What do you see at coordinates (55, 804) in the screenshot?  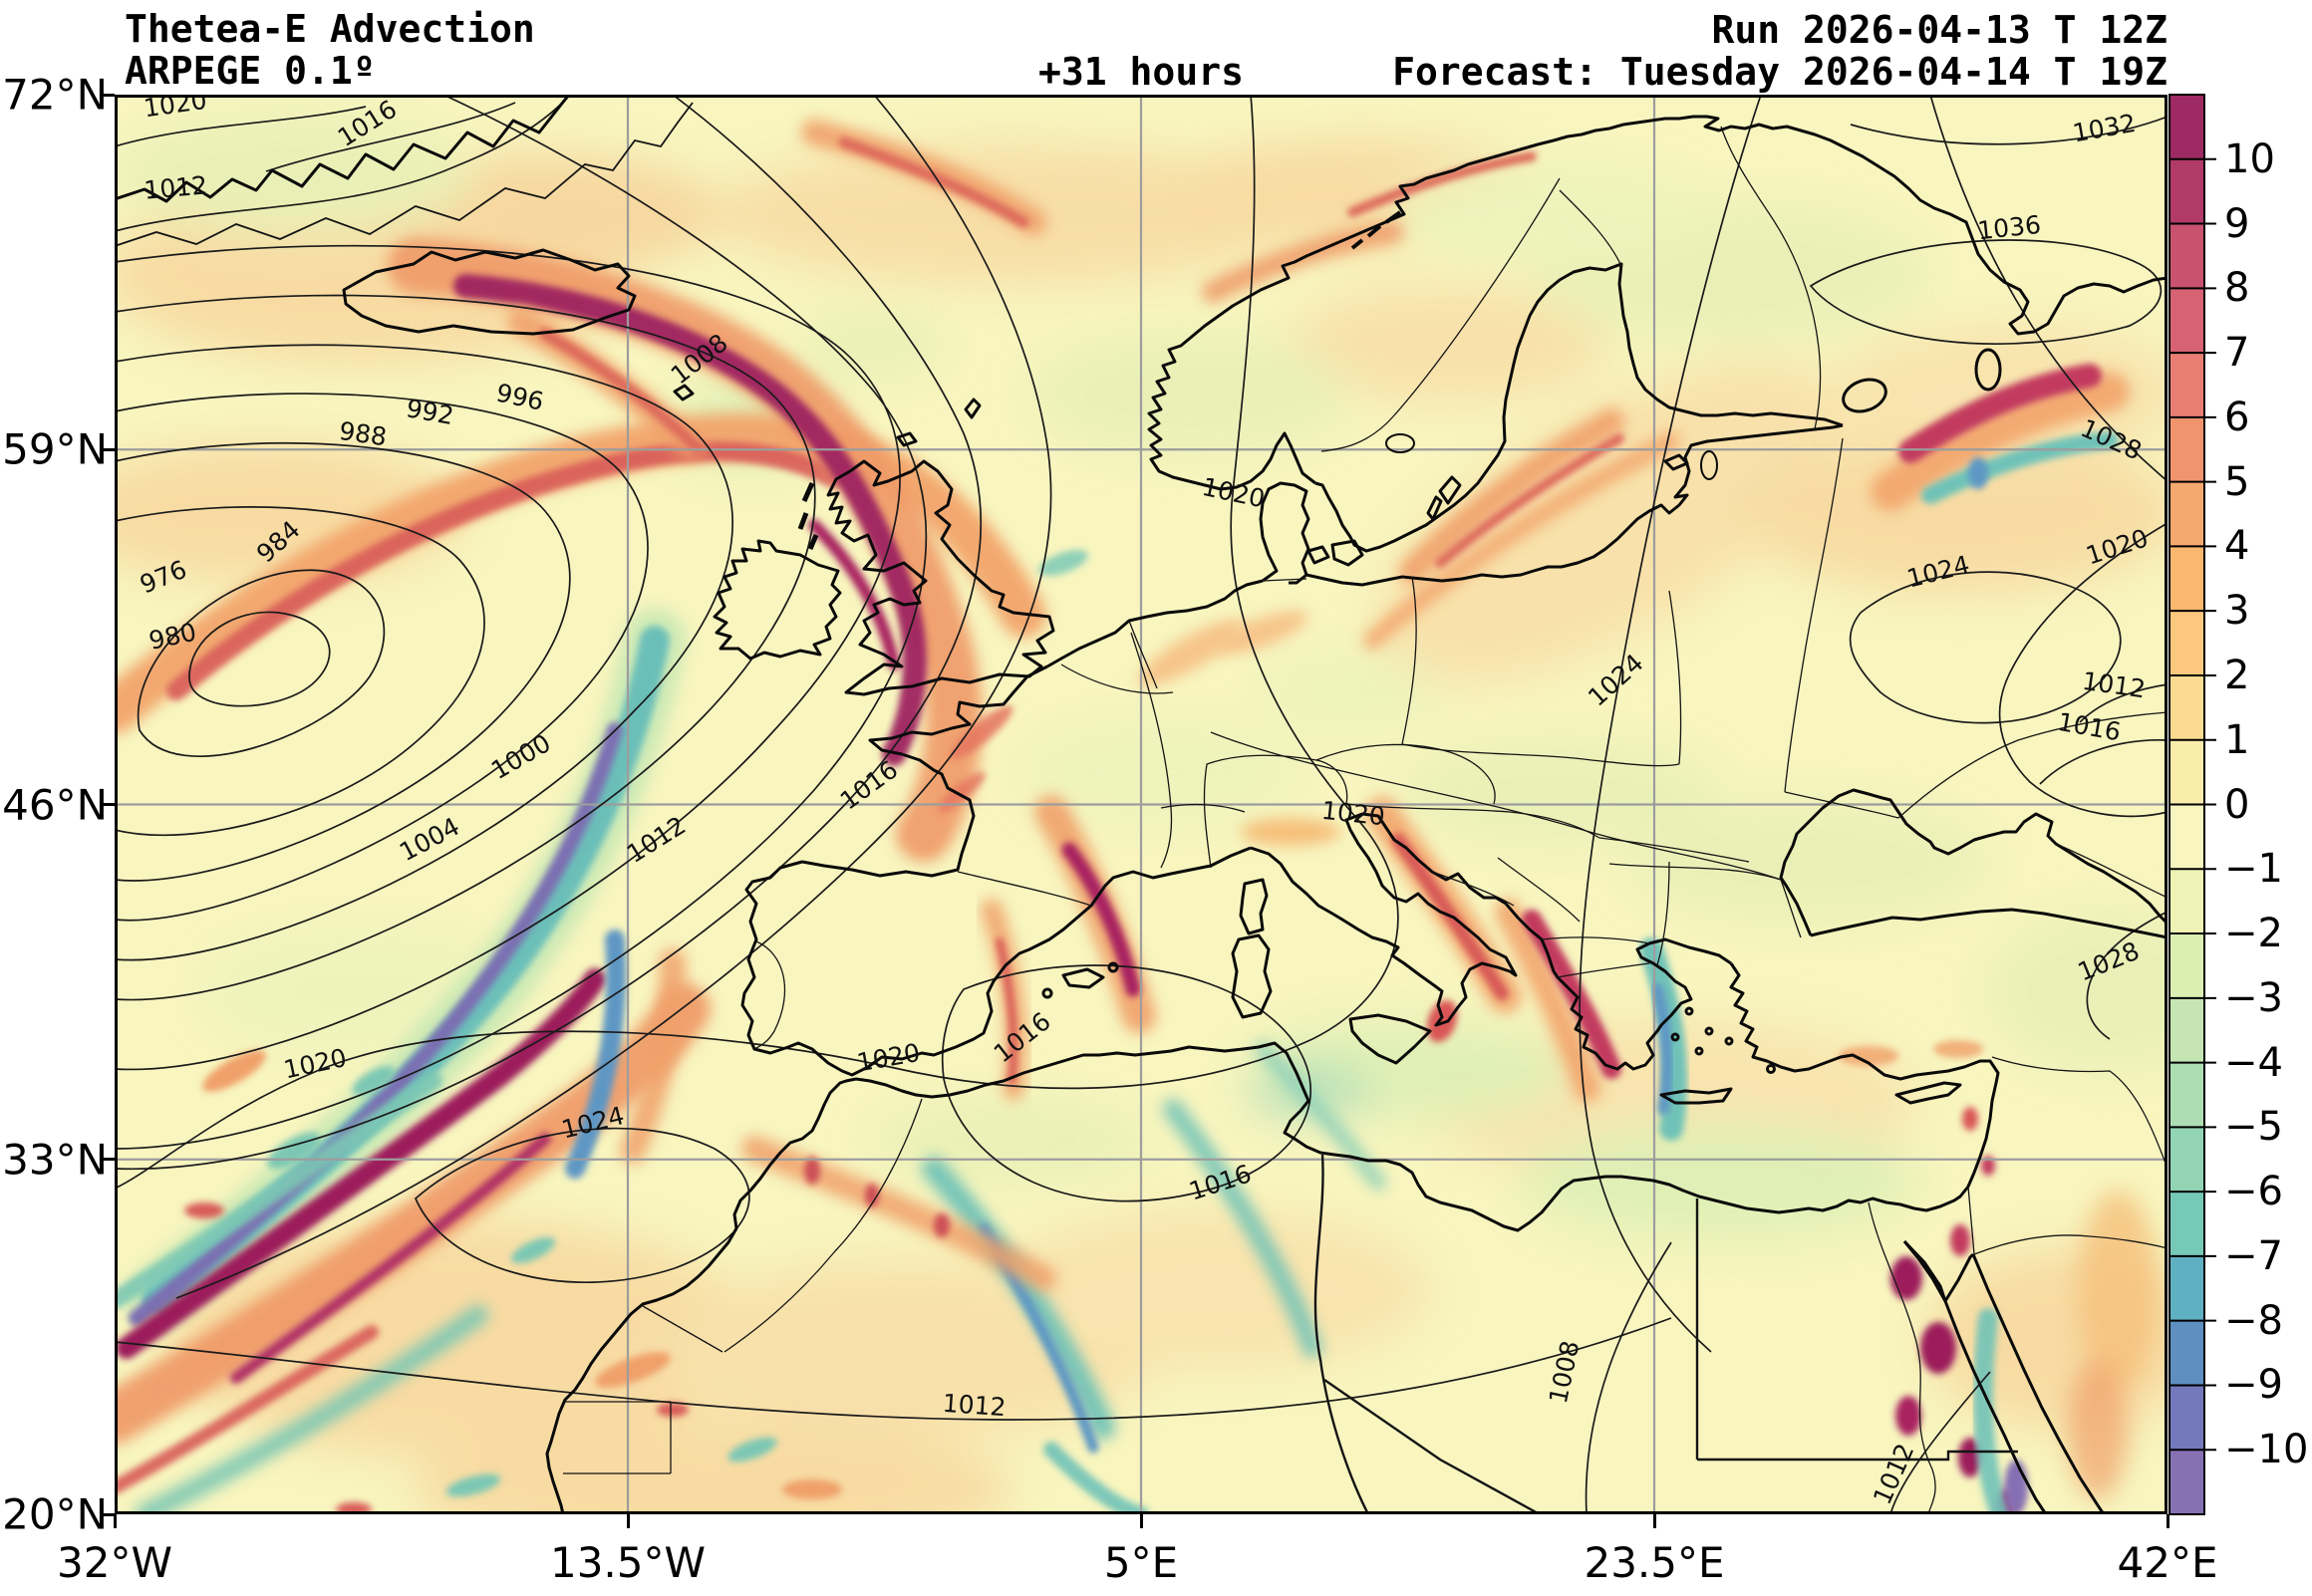 I see `lat-tick-label: 46°N` at bounding box center [55, 804].